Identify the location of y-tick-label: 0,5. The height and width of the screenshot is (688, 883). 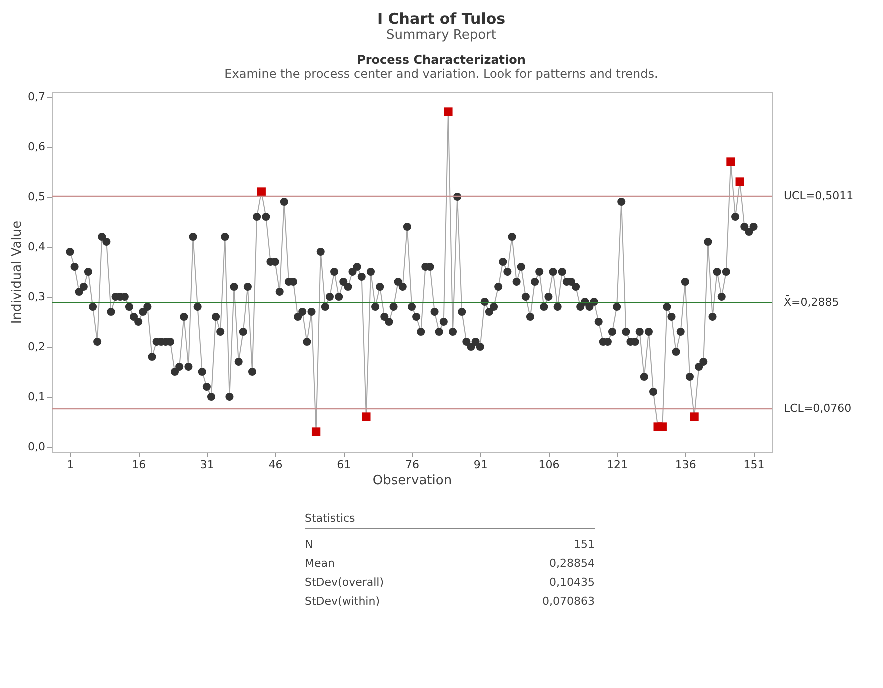
(37, 197).